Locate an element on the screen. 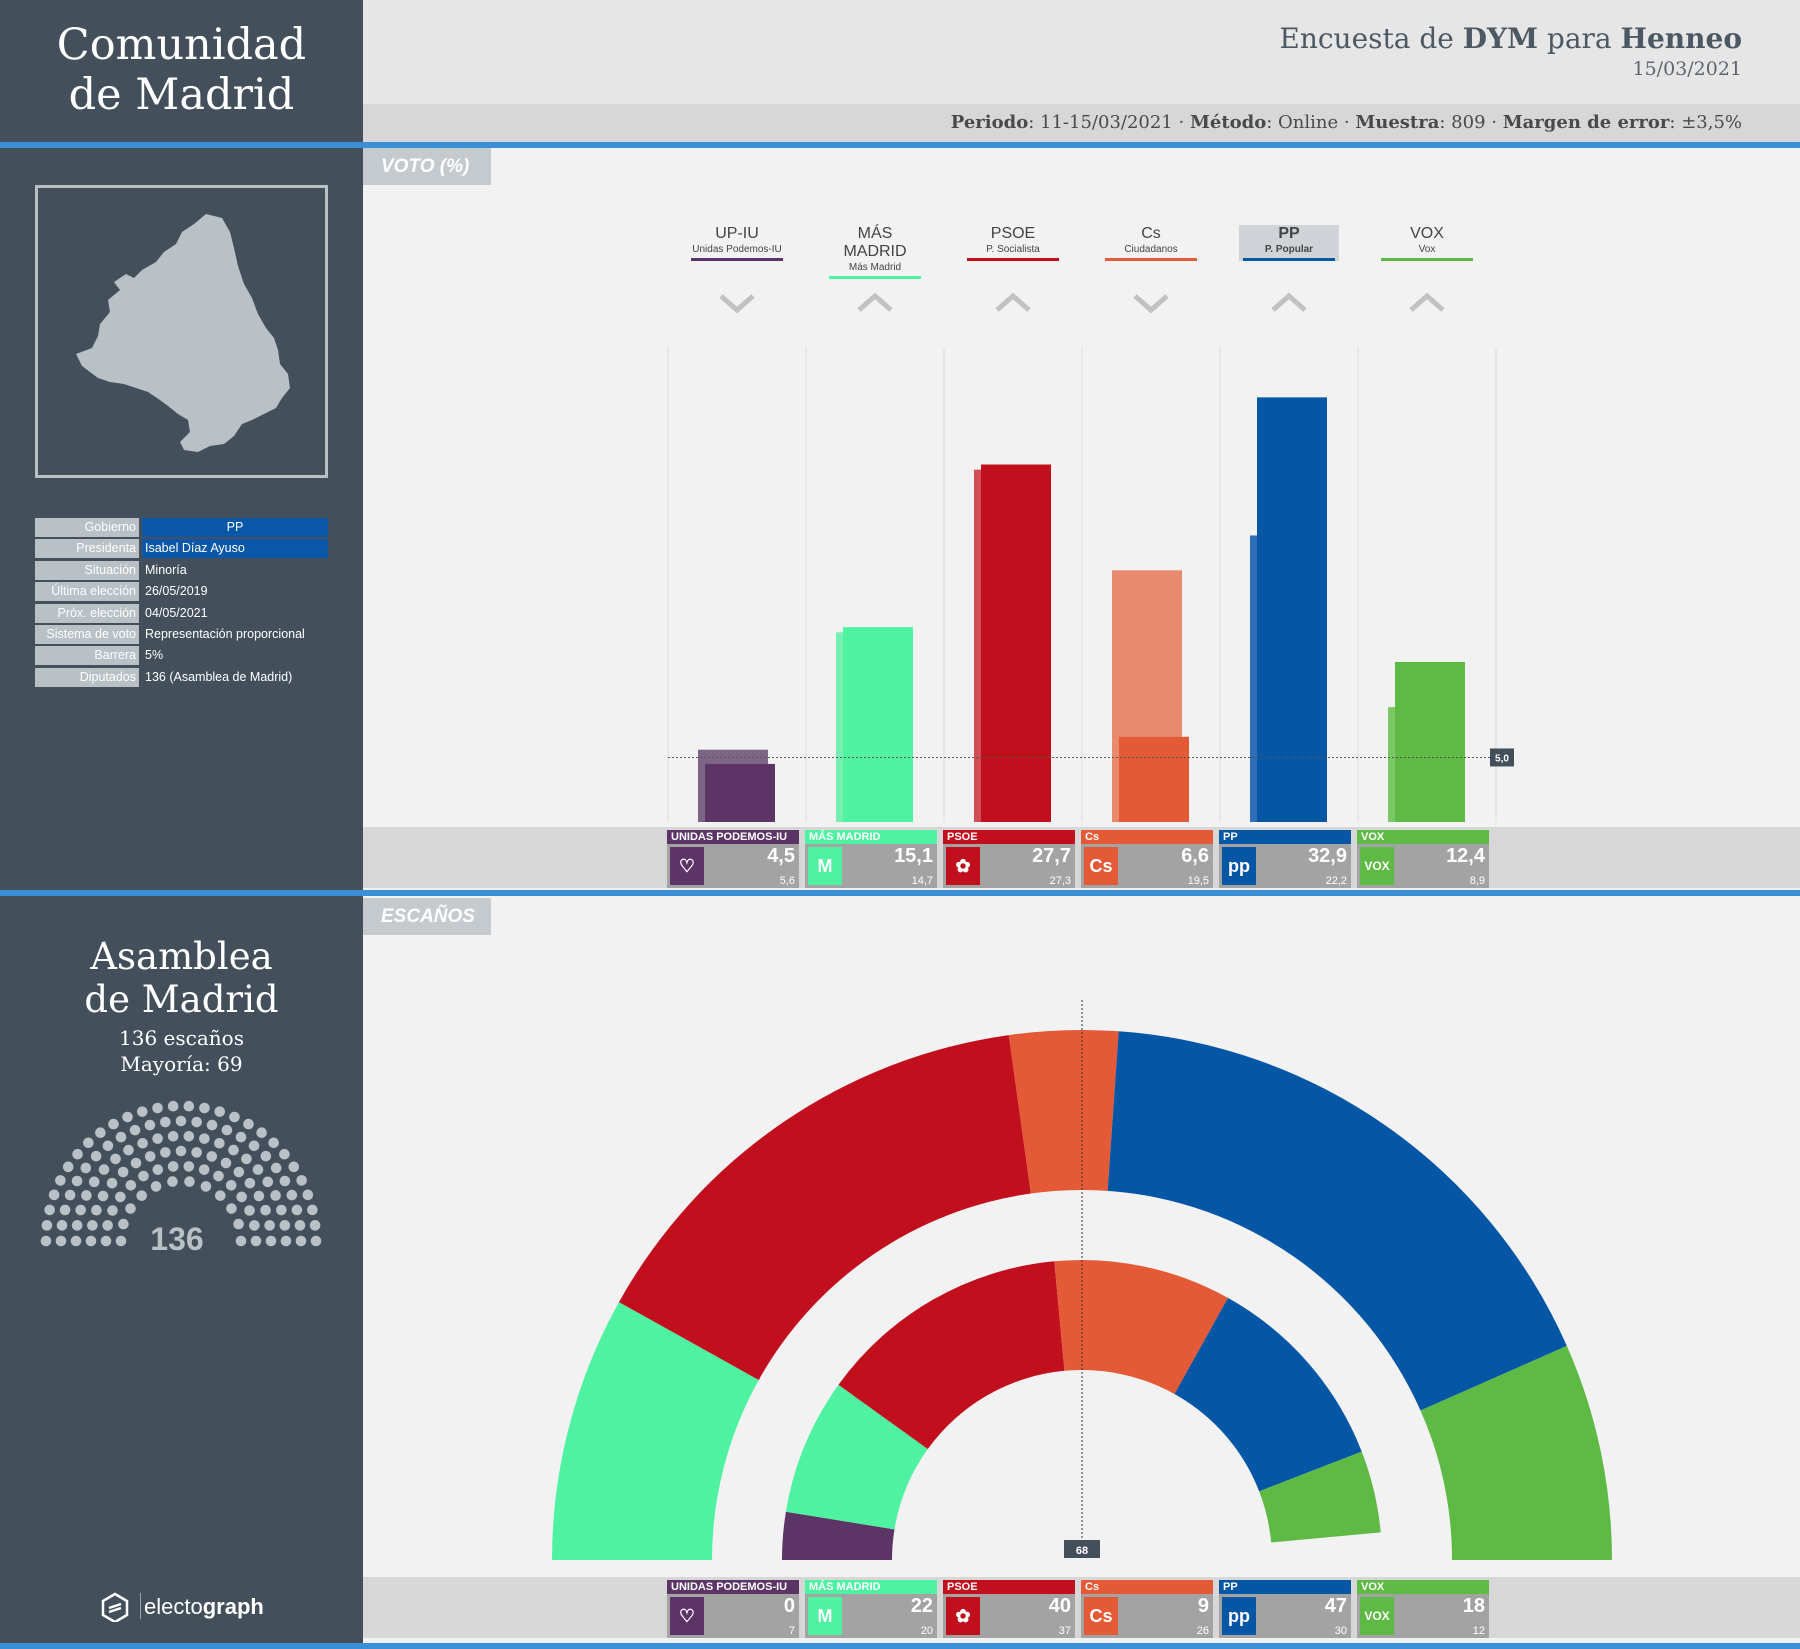 The image size is (1800, 1649). result-box-label: MÁS MADRID is located at coordinates (871, 837).